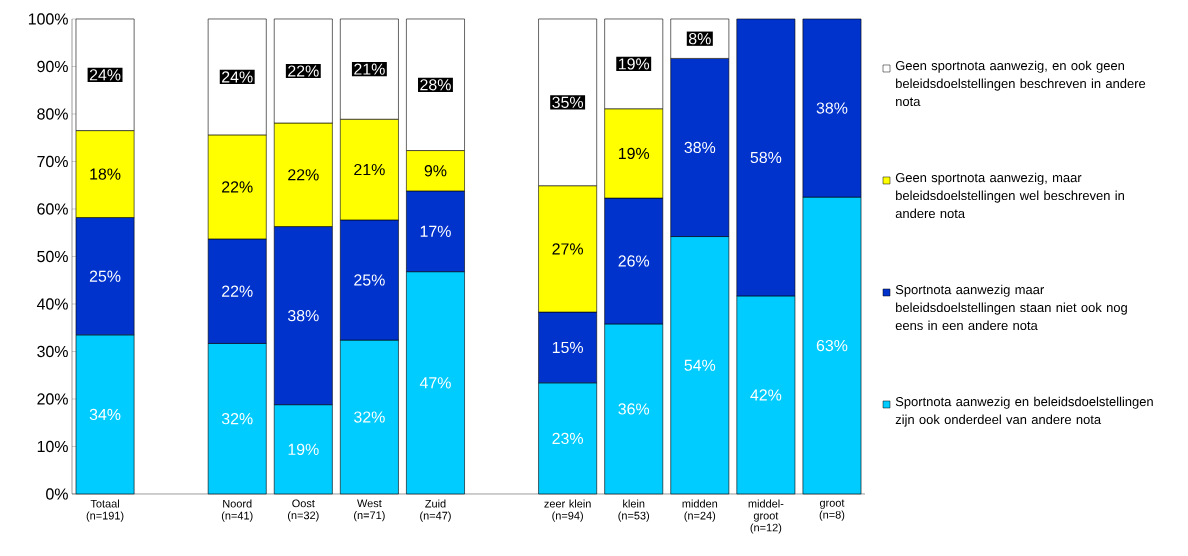 This screenshot has width=1188, height=556. I want to click on data-label: 63%, so click(832, 345).